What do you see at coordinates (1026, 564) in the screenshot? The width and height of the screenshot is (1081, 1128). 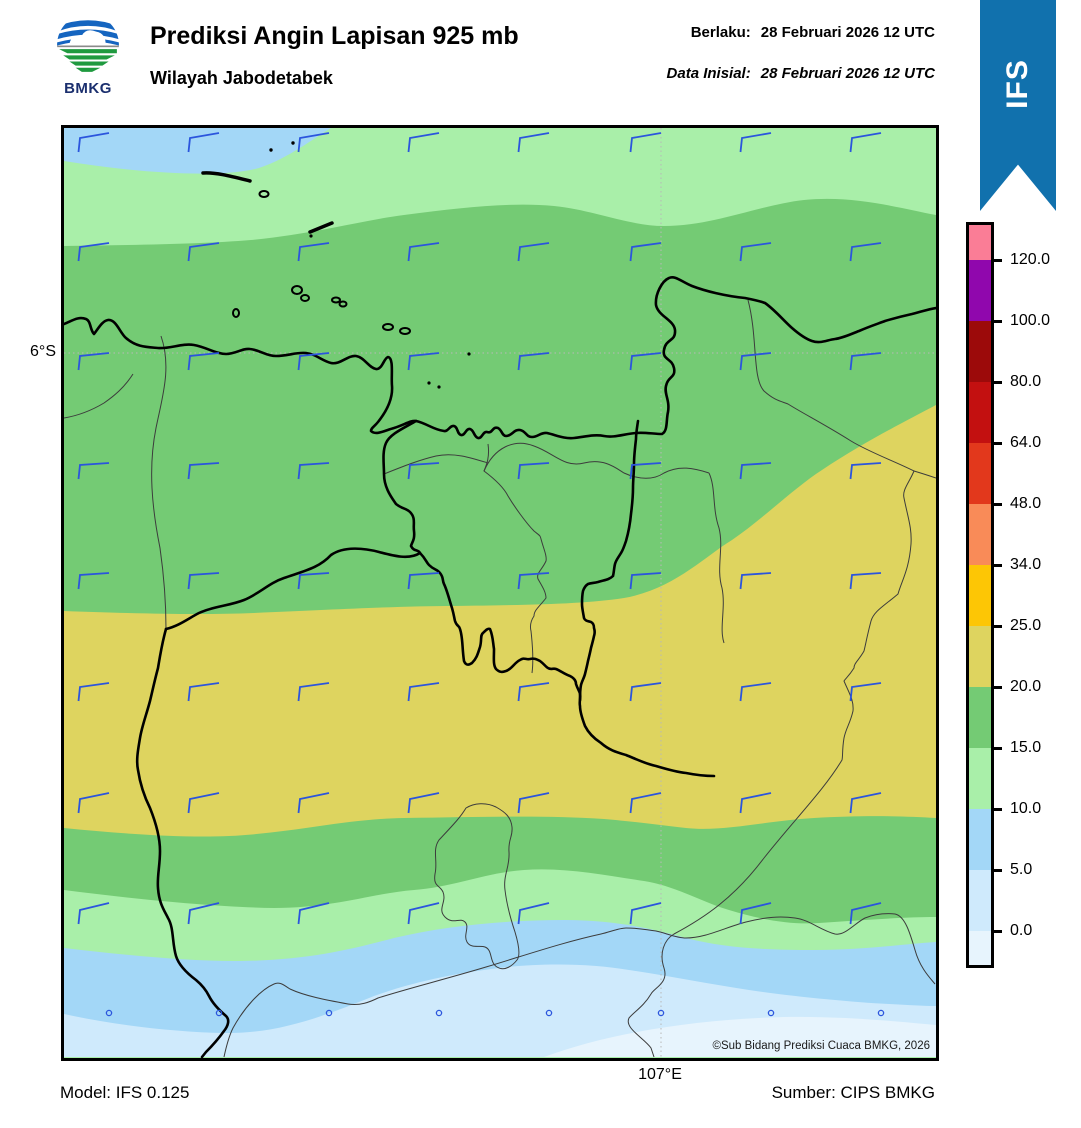 I see `colorbar-tick-label: 34.0` at bounding box center [1026, 564].